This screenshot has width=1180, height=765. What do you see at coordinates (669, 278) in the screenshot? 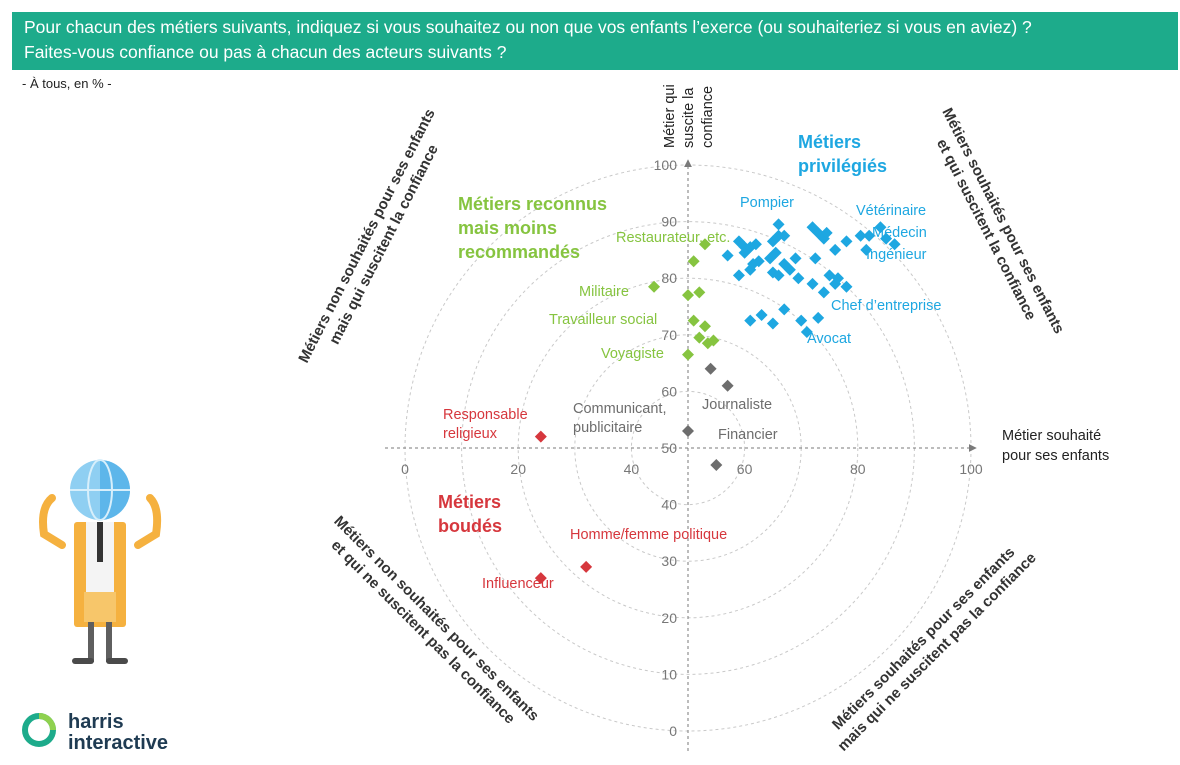
I see `y-tick-label: 80` at bounding box center [669, 278].